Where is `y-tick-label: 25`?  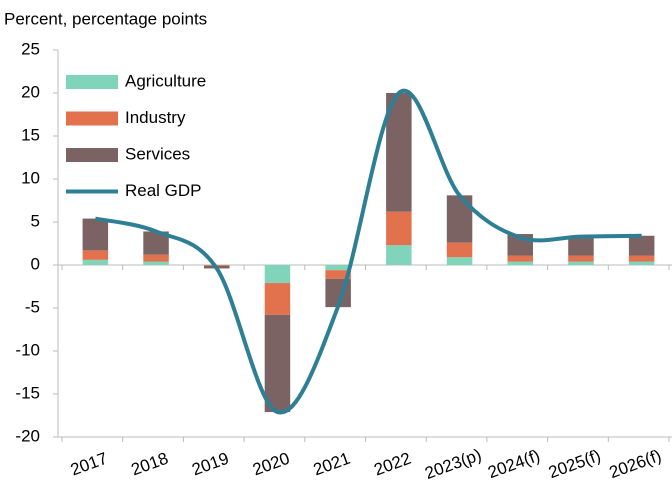 y-tick-label: 25 is located at coordinates (30, 48).